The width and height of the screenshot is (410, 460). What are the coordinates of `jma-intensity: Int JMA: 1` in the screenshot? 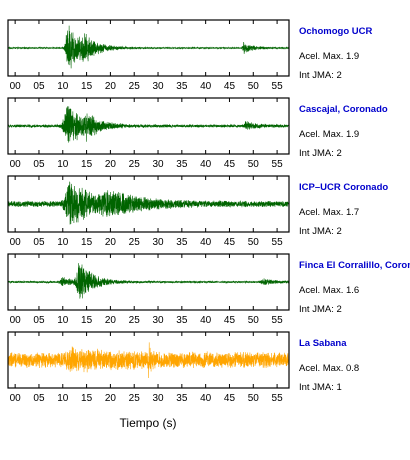 It's located at (320, 387).